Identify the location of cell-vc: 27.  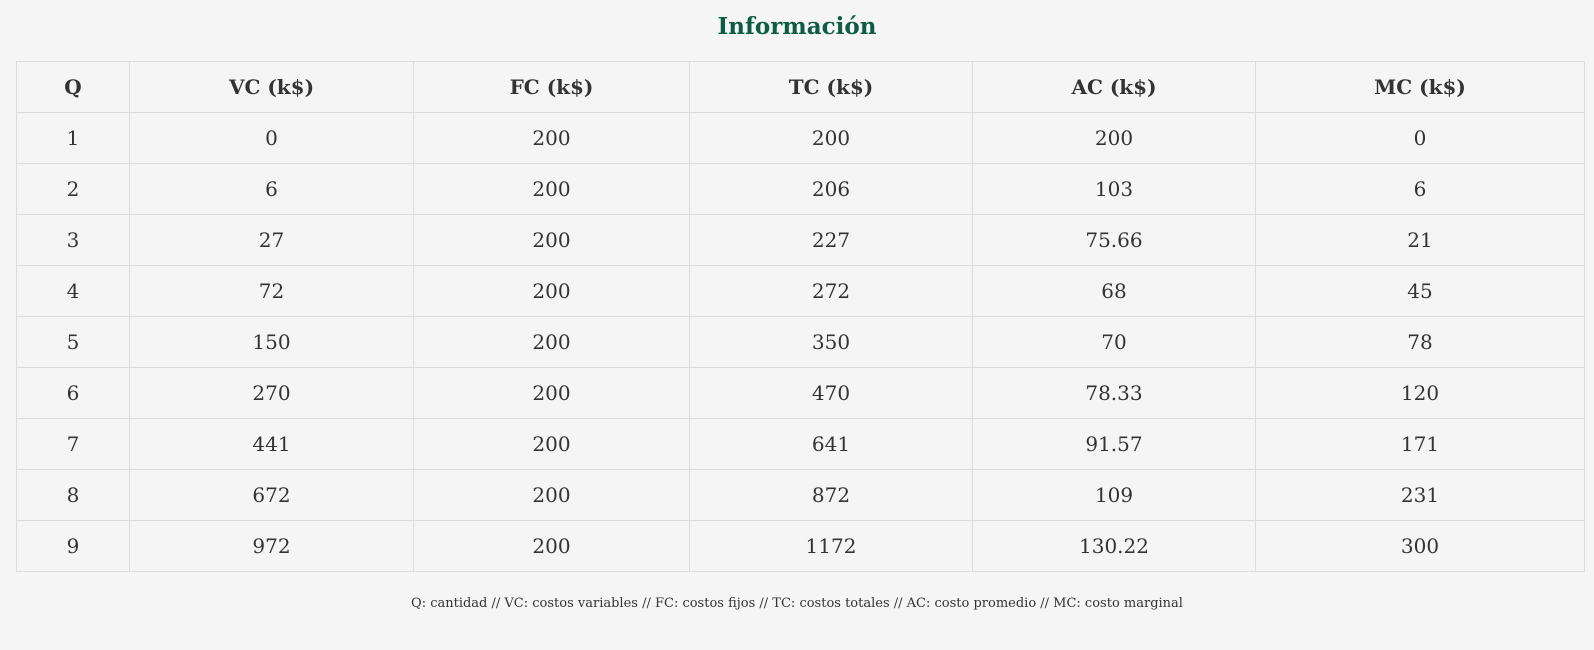
(271, 240).